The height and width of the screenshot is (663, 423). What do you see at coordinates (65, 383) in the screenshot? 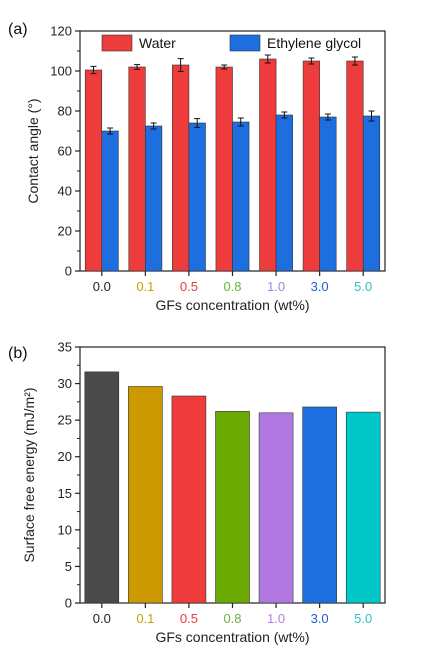
I see `y-tick-label: 30` at bounding box center [65, 383].